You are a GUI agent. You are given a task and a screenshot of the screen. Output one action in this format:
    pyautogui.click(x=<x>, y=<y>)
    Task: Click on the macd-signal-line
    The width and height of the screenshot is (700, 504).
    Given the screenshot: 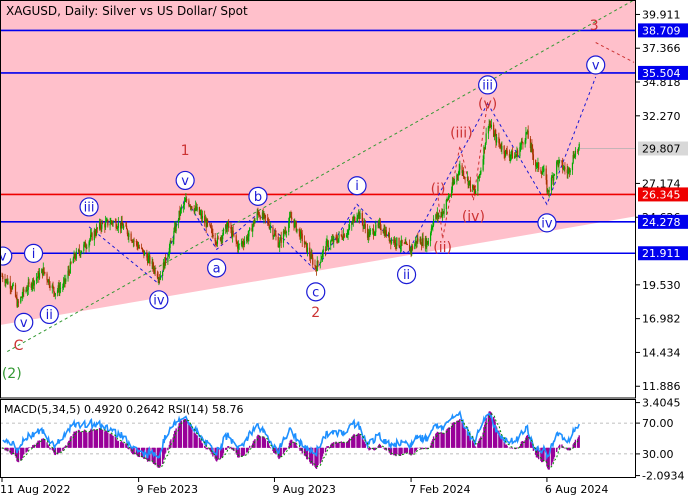 What is the action you would take?
    pyautogui.click(x=290, y=440)
    